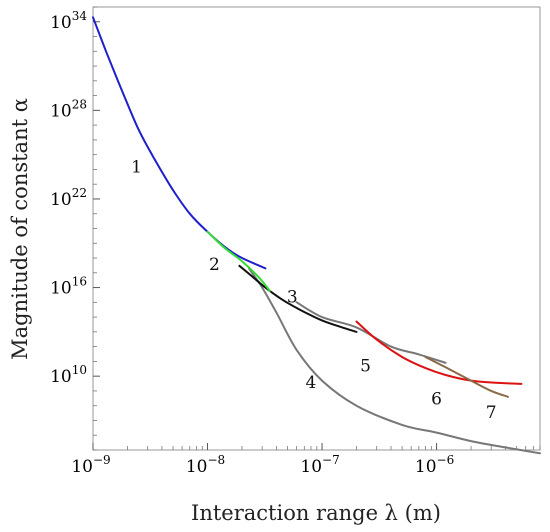 The width and height of the screenshot is (550, 532). Describe the element at coordinates (90, 465) in the screenshot. I see `x-tick-label: 10⁻⁹` at that location.